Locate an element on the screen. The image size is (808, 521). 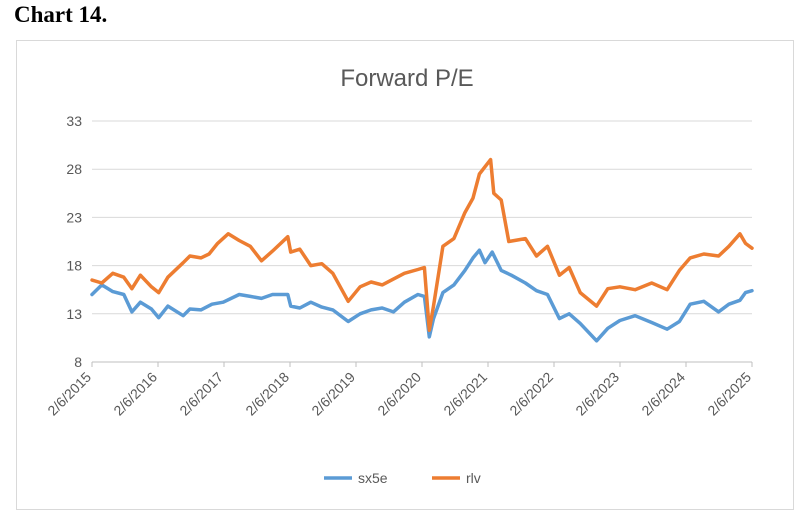
y-tick-label: 28 is located at coordinates (74, 169).